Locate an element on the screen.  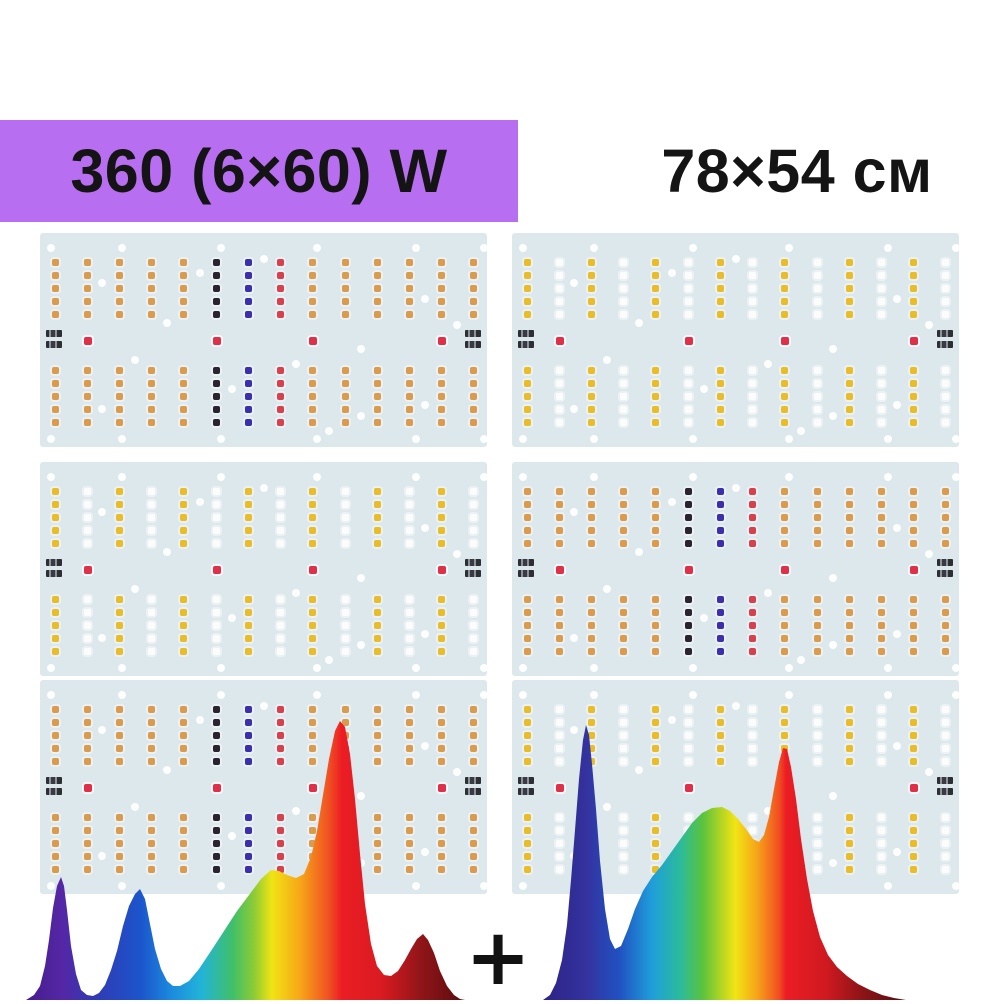
led-board-warm-white is located at coordinates (736, 787).